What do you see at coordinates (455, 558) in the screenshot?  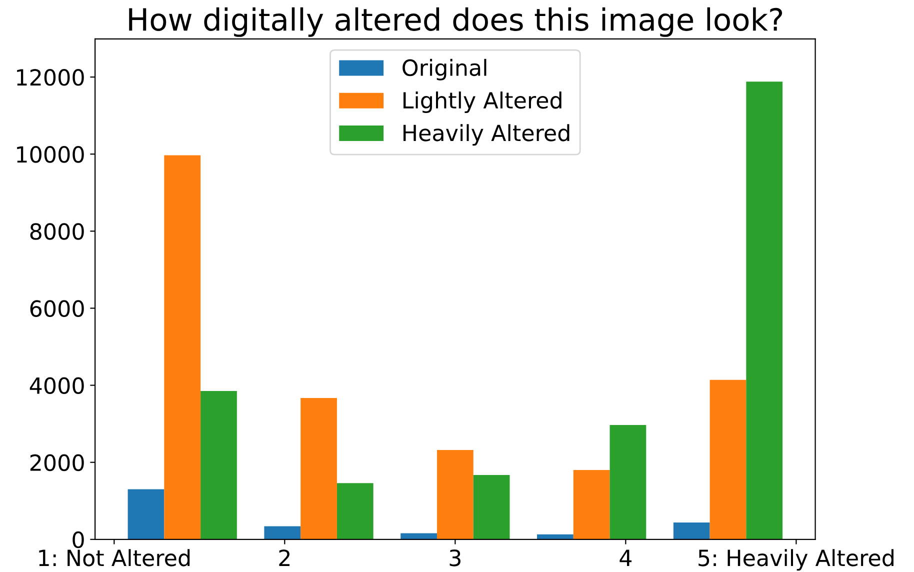 I see `x-tick-label: 3` at bounding box center [455, 558].